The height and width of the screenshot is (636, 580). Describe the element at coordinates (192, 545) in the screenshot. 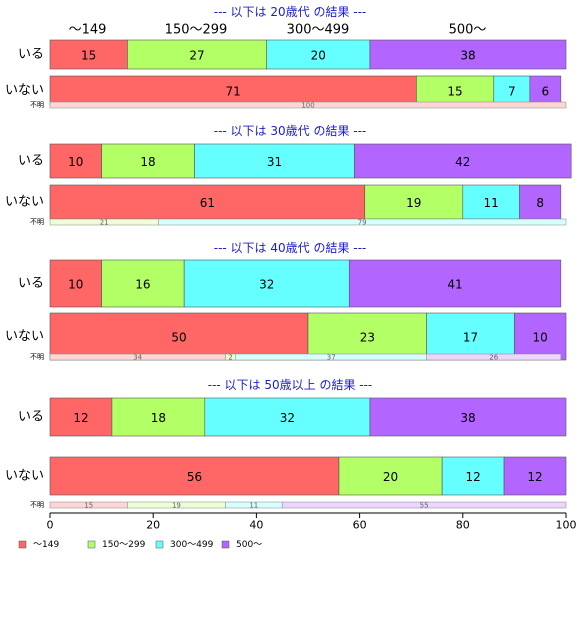

I see `legend-label: 300～499` at that location.